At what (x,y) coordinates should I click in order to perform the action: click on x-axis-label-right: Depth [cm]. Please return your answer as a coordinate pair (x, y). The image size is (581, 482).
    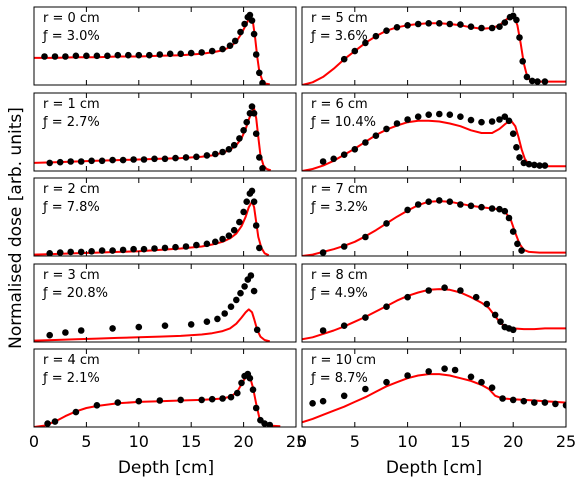
    Looking at the image, I should click on (434, 468).